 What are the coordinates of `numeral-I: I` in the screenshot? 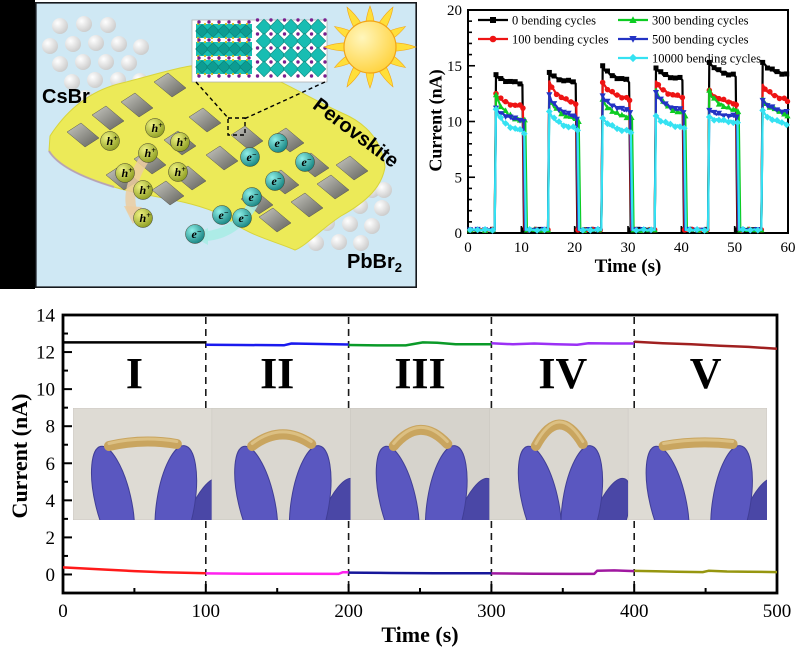 It's located at (134, 373).